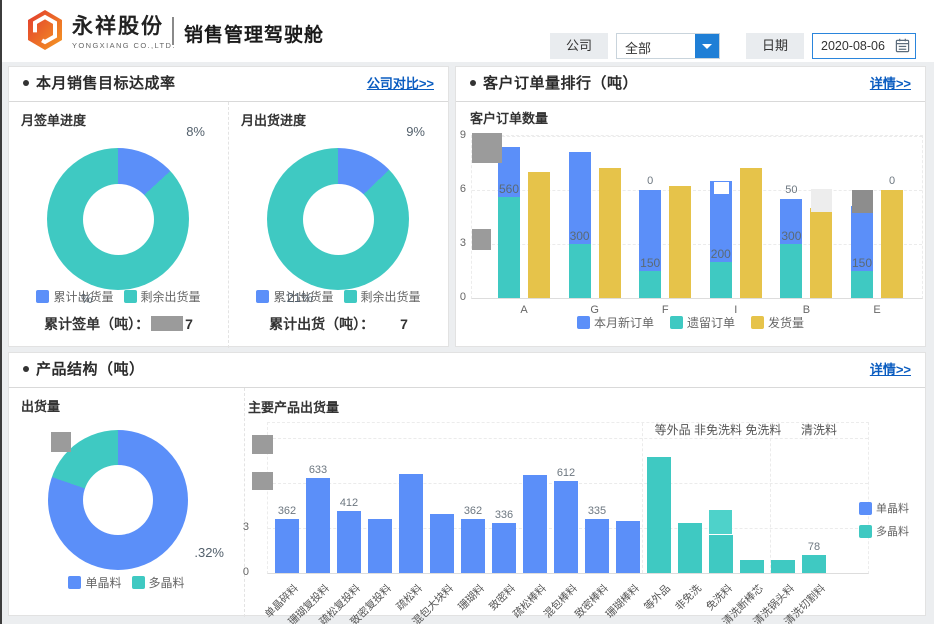  Describe the element at coordinates (303, 297) in the screenshot. I see `legend-label: 累计出货量` at that location.